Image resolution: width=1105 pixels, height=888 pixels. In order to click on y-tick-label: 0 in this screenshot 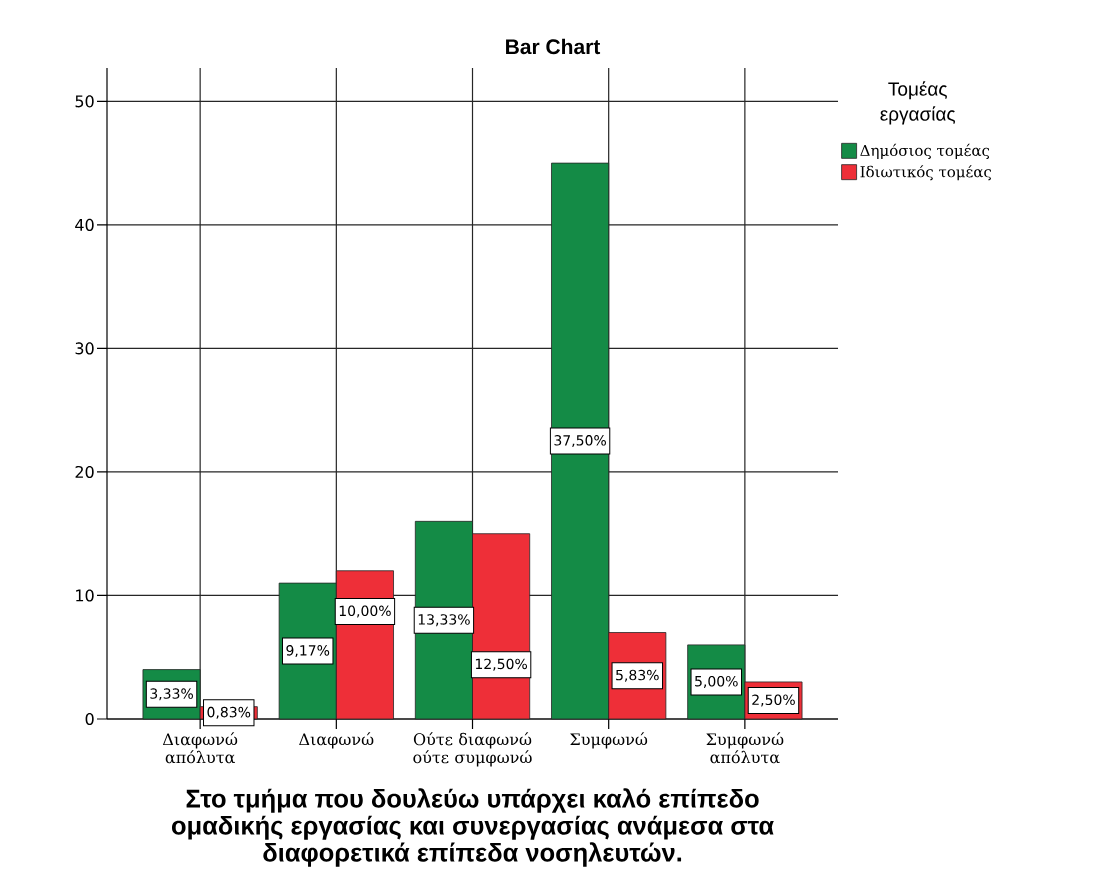, I will do `click(89, 719)`.